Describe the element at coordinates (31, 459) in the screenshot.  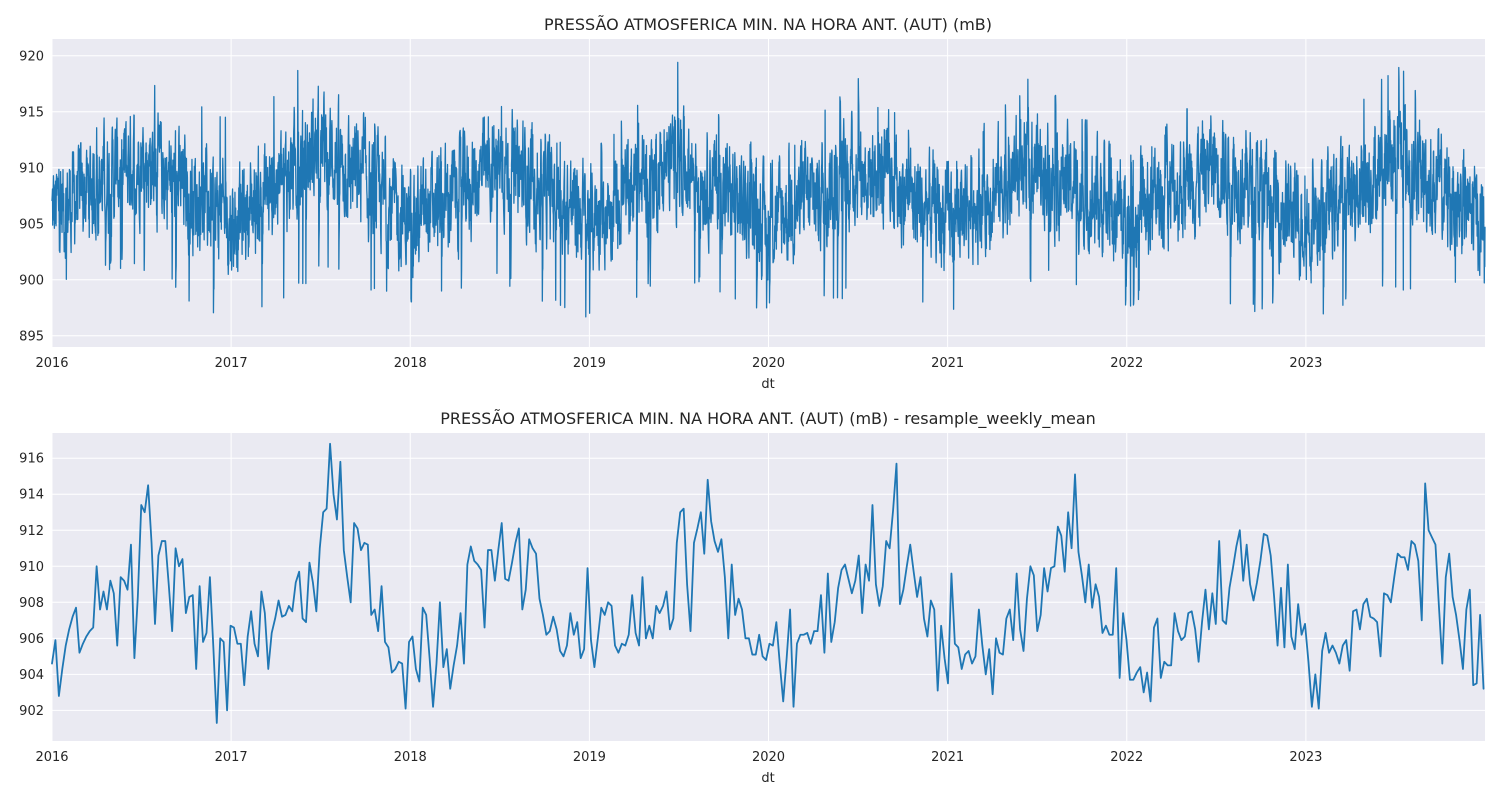
I see `y-tick-label: 916` at that location.